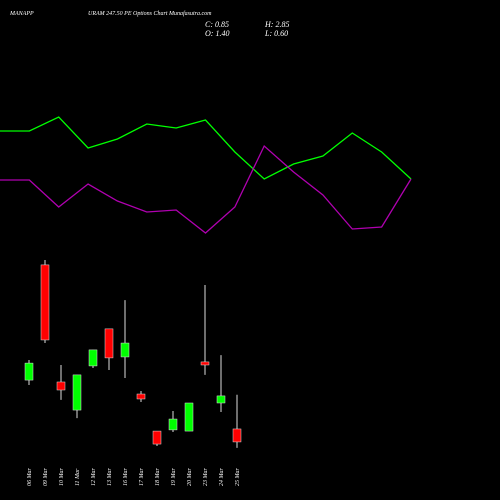  I want to click on x-tick-label: 25 Mar, so click(238, 477).